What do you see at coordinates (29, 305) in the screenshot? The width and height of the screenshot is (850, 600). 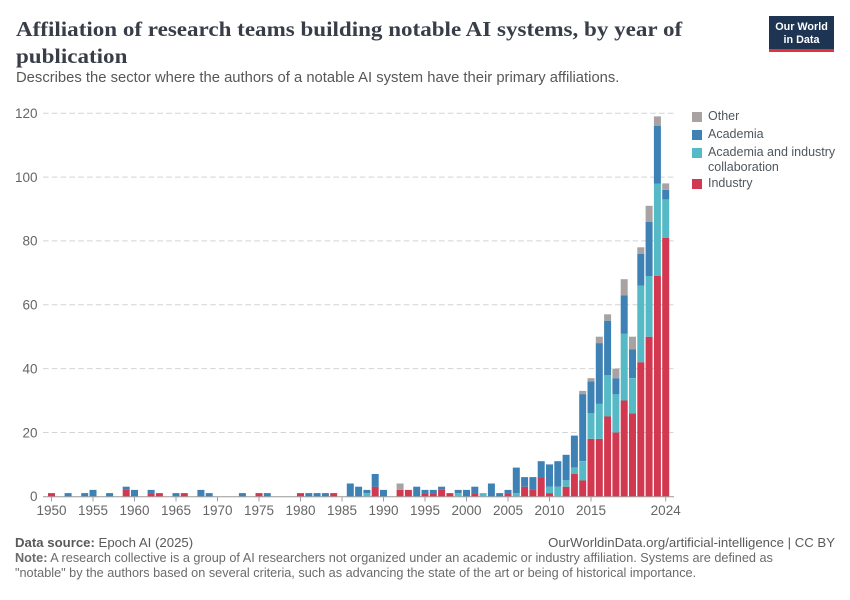 I see `svg-text: 60` at bounding box center [29, 305].